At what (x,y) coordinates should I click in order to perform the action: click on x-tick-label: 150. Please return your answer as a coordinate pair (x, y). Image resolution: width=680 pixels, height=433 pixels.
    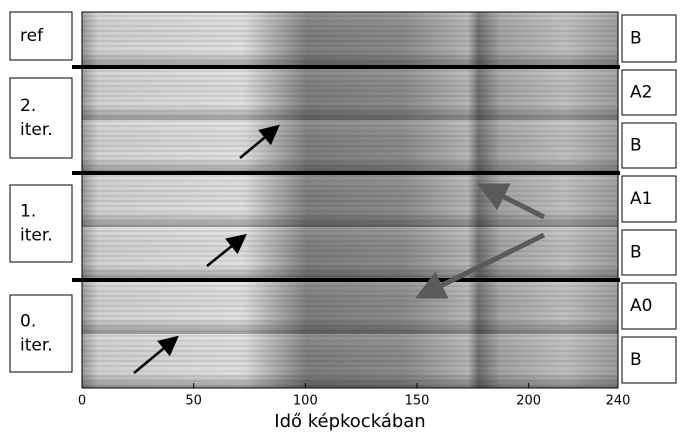
    Looking at the image, I should click on (417, 401).